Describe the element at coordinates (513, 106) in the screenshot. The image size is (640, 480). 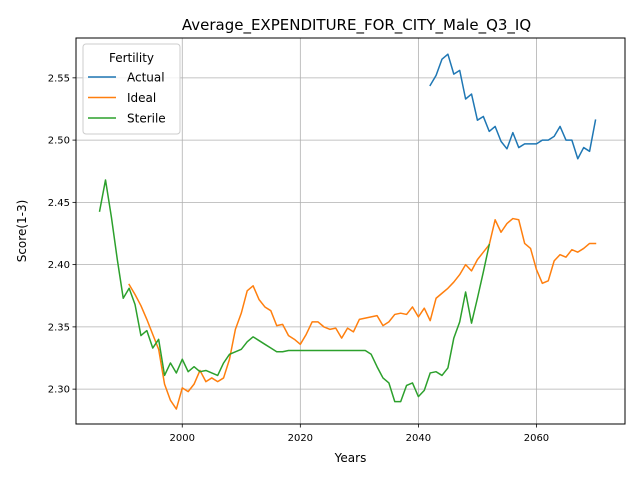
I see `series-line-actual` at that location.